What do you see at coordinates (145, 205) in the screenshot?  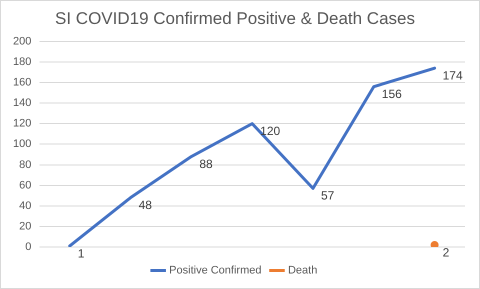 I see `data-label: 48` at bounding box center [145, 205].